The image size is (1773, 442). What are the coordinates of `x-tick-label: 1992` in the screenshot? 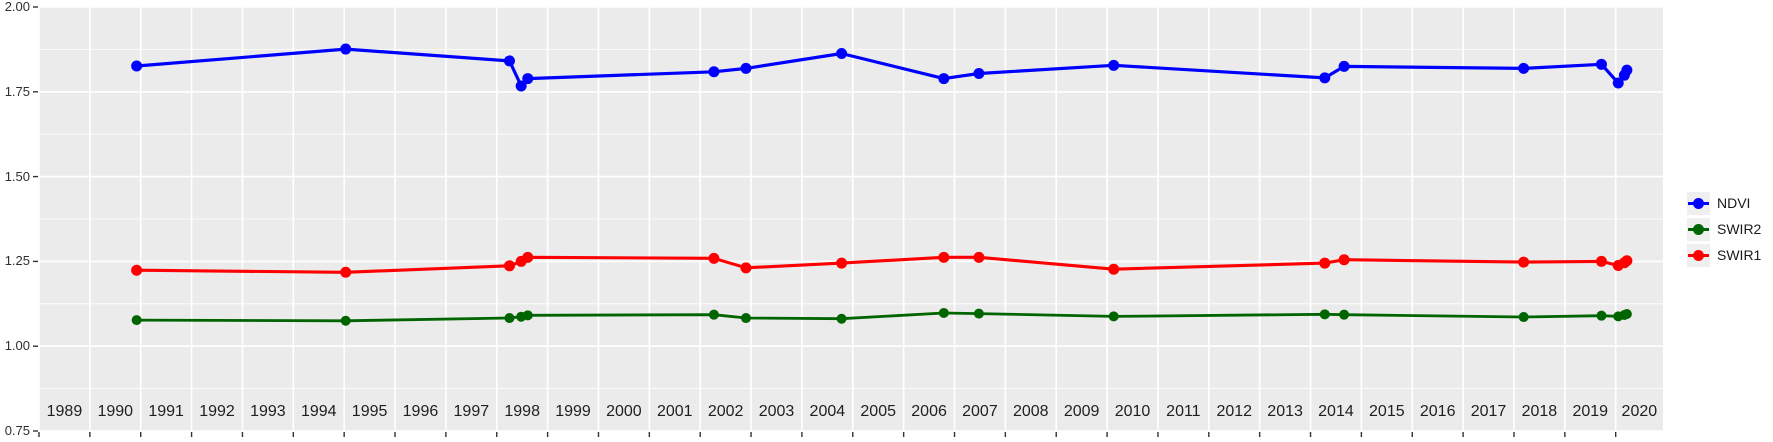 It's located at (217, 411).